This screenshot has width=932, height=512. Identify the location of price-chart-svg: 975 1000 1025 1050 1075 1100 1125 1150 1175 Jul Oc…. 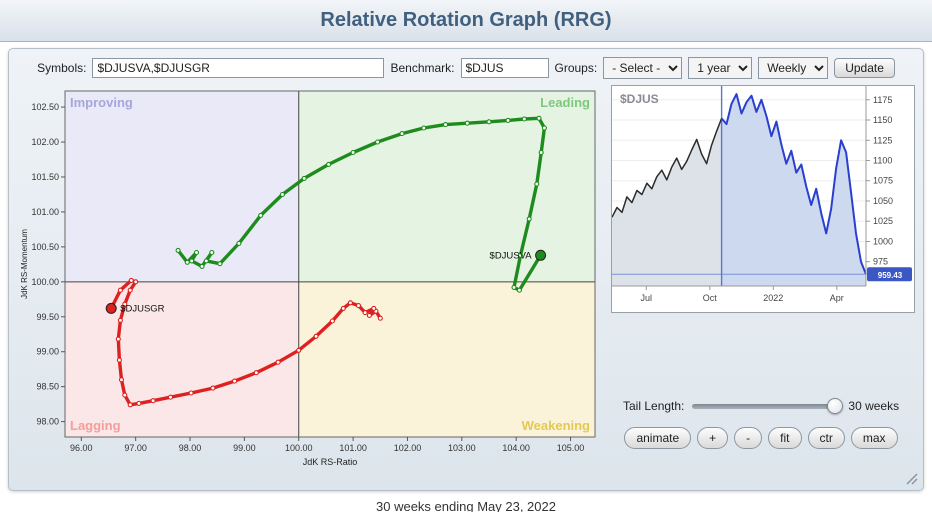
(763, 199).